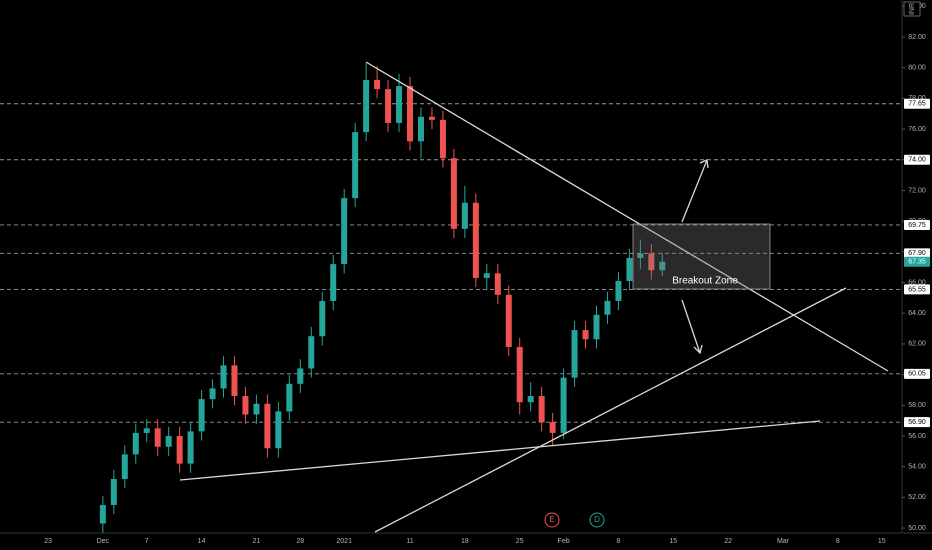 The image size is (932, 550). What do you see at coordinates (409, 541) in the screenshot?
I see `x-tick-label: 11` at bounding box center [409, 541].